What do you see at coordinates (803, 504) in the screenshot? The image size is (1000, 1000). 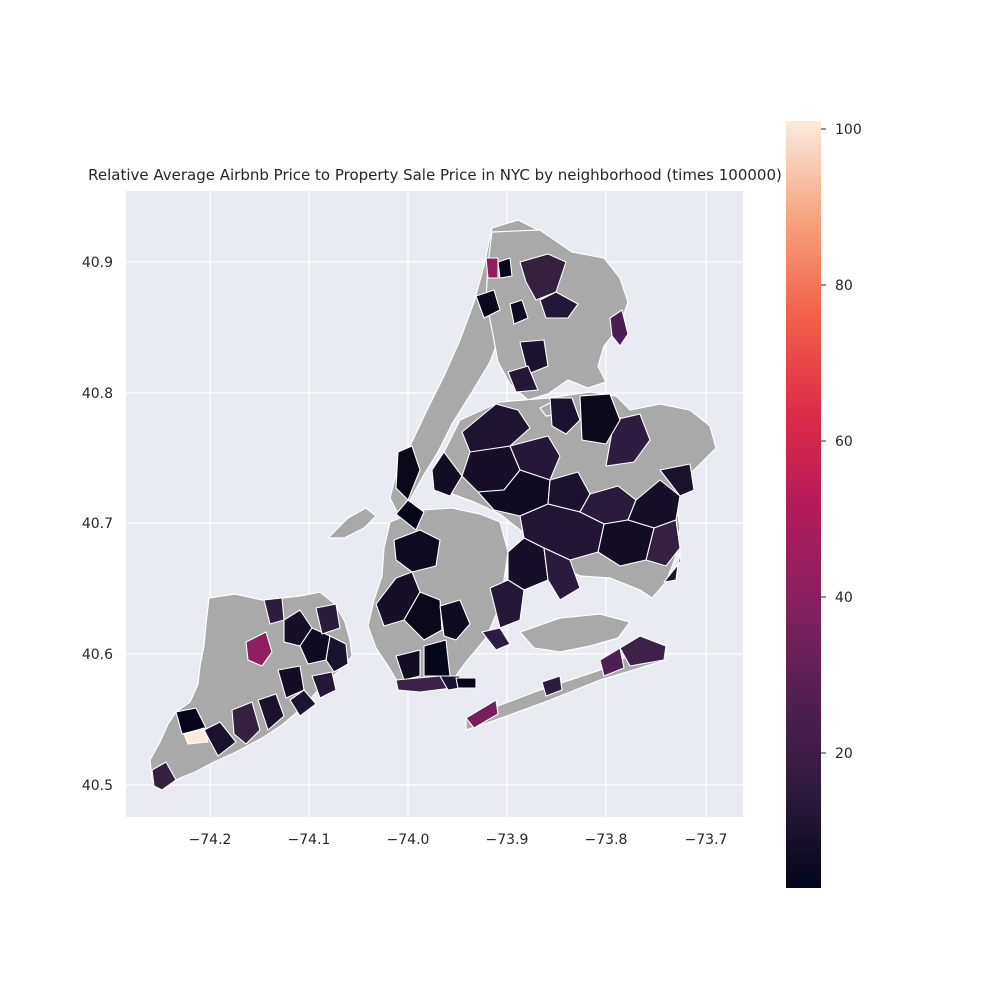 I see `colorbar-gradient` at bounding box center [803, 504].